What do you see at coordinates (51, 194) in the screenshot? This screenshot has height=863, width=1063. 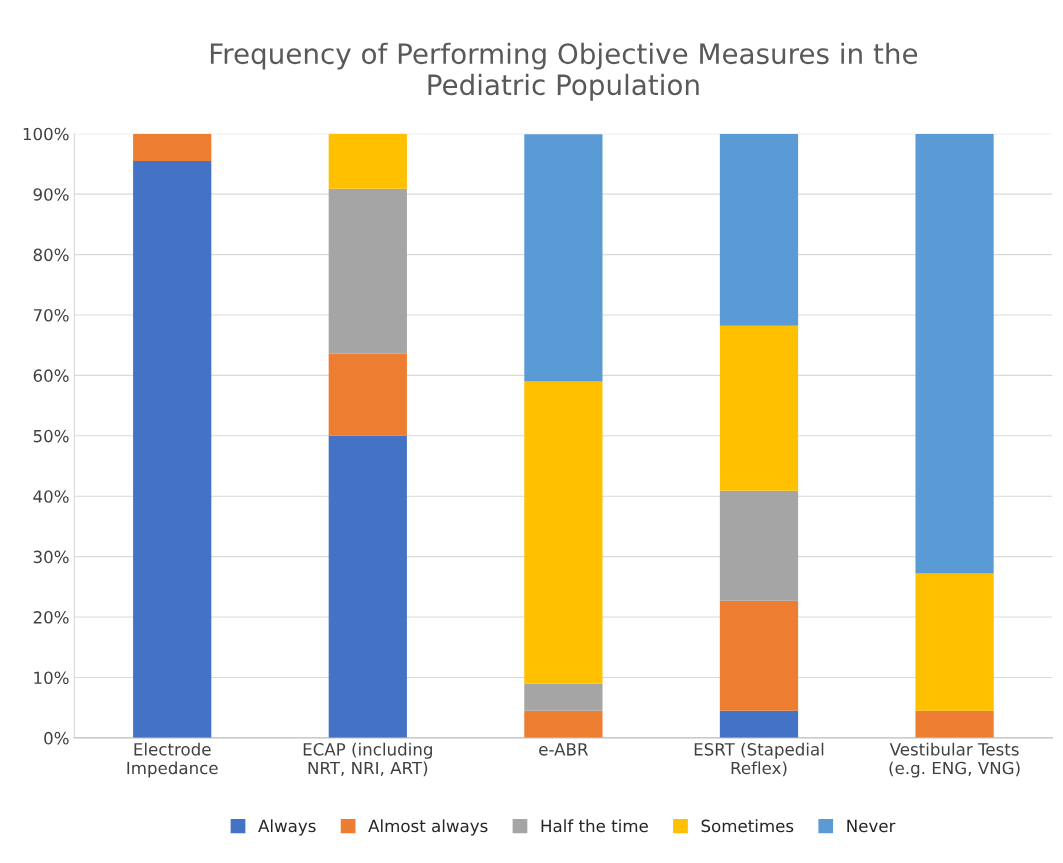 I see `y-tick-label: 90%` at bounding box center [51, 194].